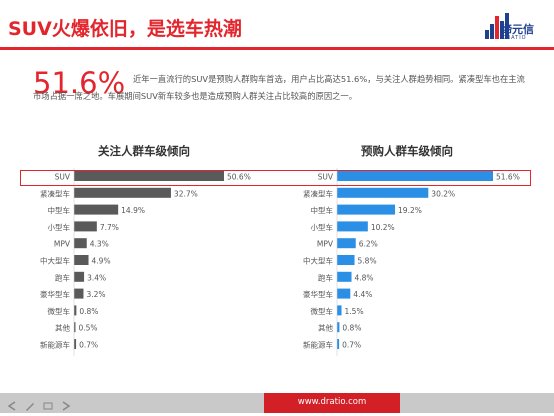 The image size is (554, 416). What do you see at coordinates (354, 311) in the screenshot?
I see `data-label: 1.5%` at bounding box center [354, 311].